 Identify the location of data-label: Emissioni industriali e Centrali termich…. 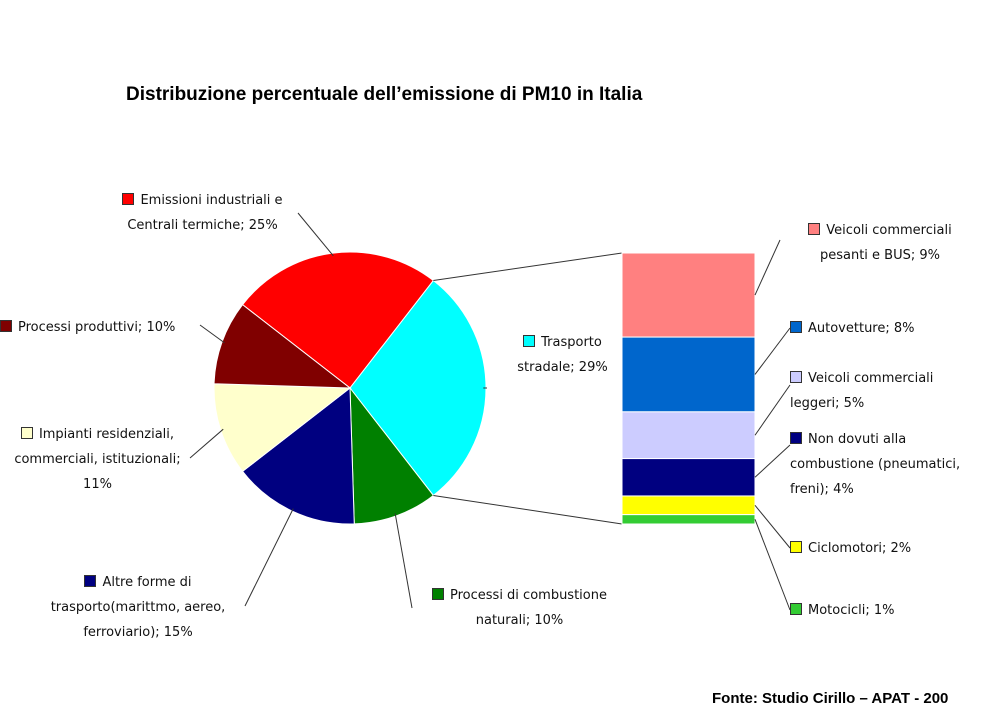
(202, 213).